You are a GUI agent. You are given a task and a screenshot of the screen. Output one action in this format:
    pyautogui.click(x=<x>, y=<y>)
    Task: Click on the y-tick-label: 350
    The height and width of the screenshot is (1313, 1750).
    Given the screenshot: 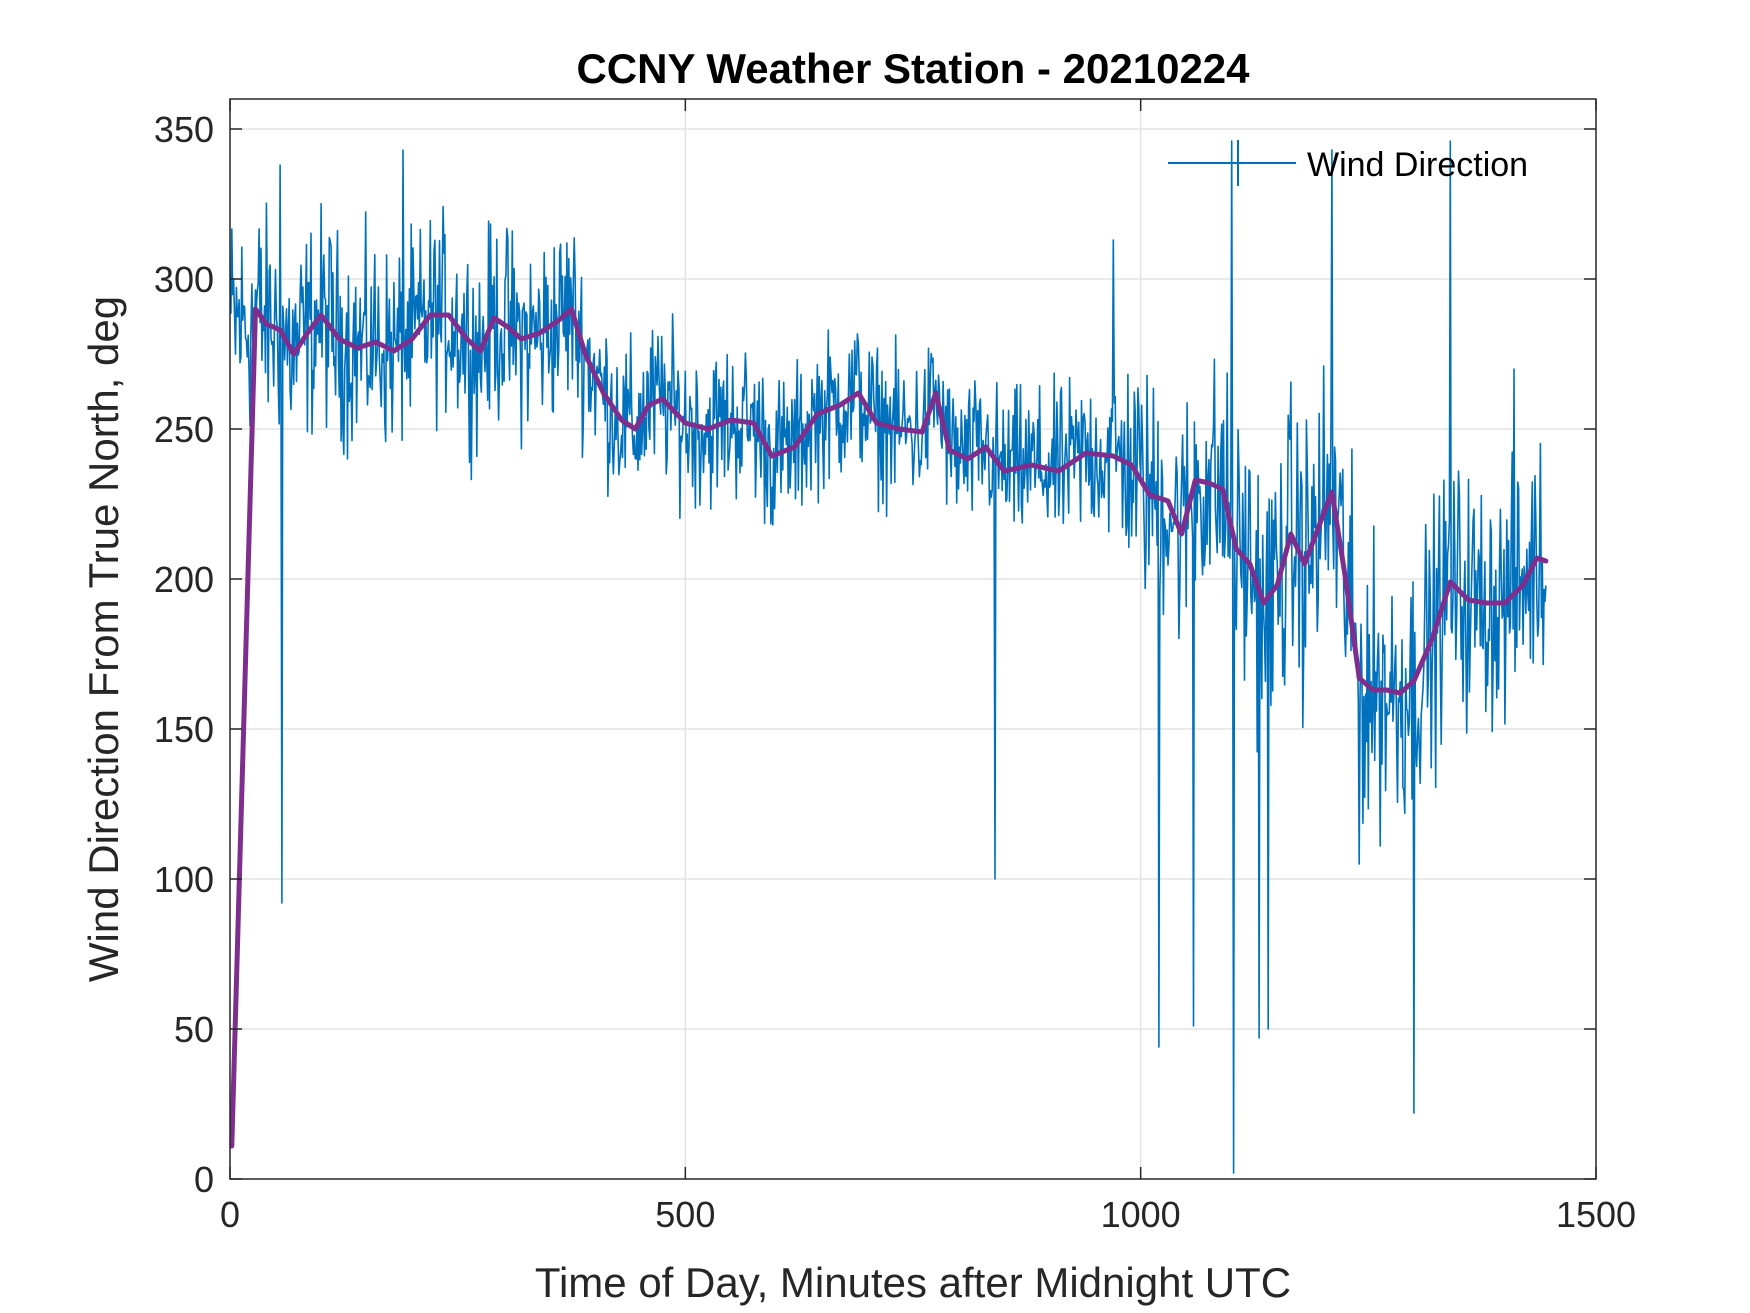 What is the action you would take?
    pyautogui.click(x=184, y=129)
    